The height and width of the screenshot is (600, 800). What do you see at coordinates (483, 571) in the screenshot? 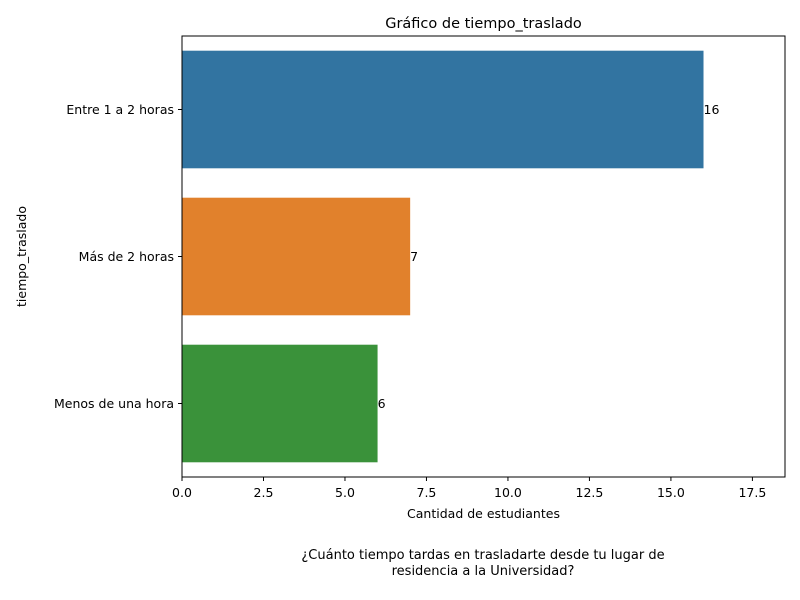
I see `caption-line-2: residencia a la Universidad?` at bounding box center [483, 571].